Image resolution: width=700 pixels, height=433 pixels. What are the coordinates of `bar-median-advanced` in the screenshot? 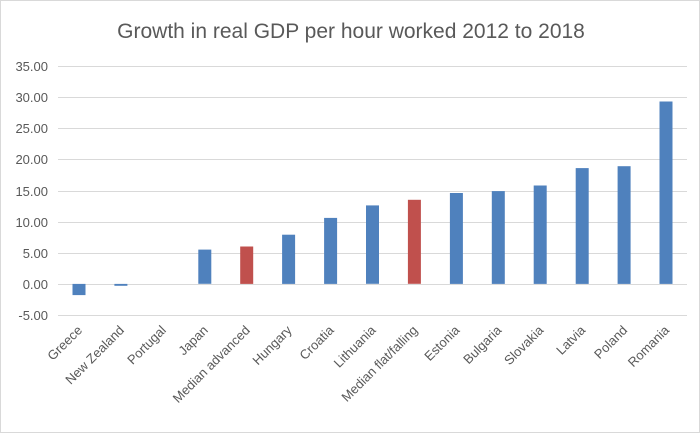 It's located at (247, 265).